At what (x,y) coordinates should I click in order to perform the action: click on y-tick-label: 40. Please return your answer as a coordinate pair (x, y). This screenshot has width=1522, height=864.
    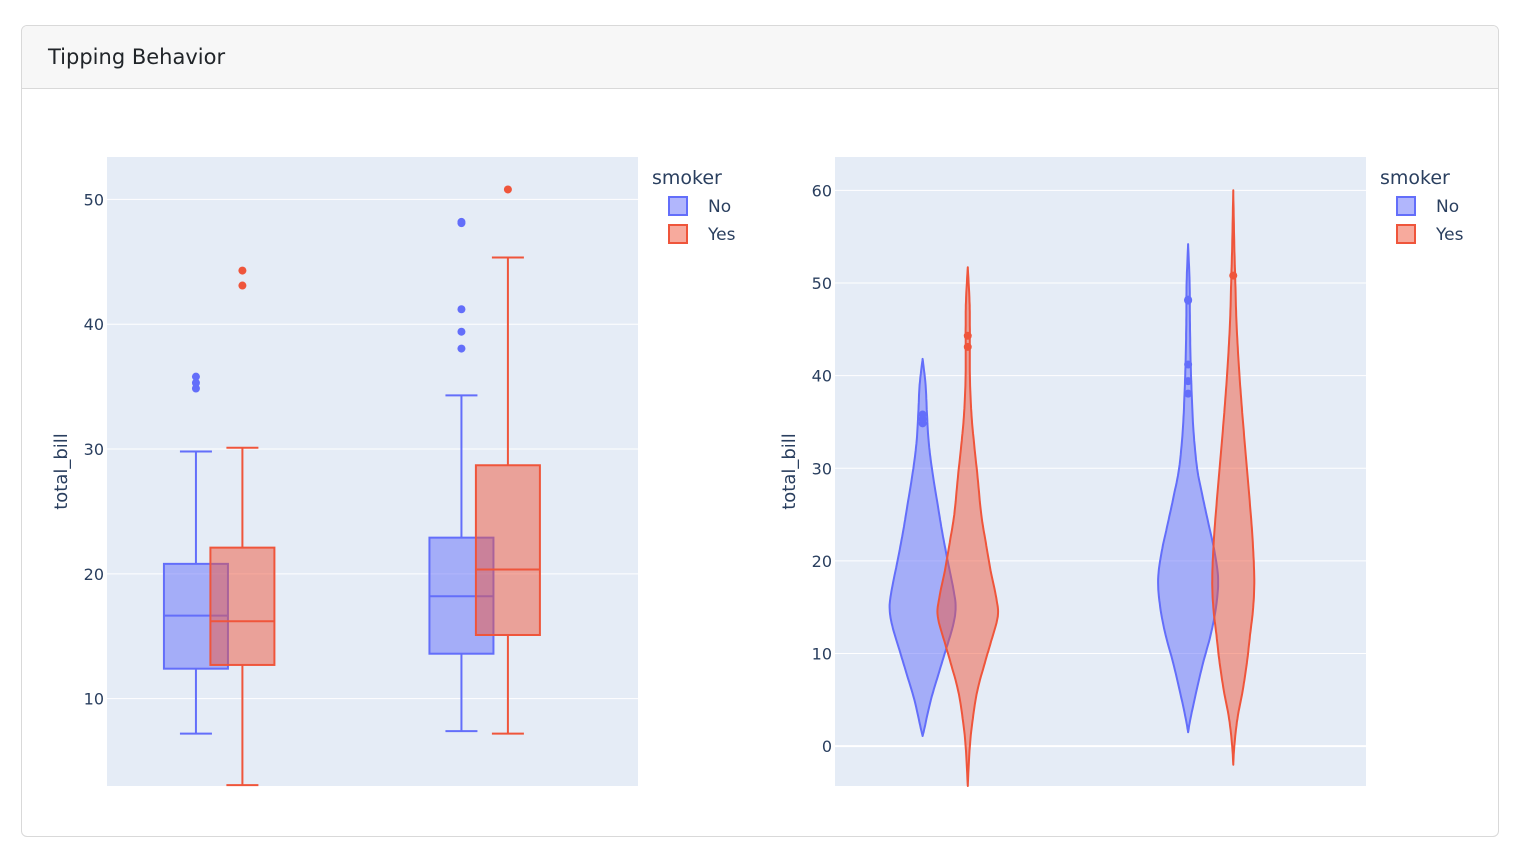
    Looking at the image, I should click on (94, 324).